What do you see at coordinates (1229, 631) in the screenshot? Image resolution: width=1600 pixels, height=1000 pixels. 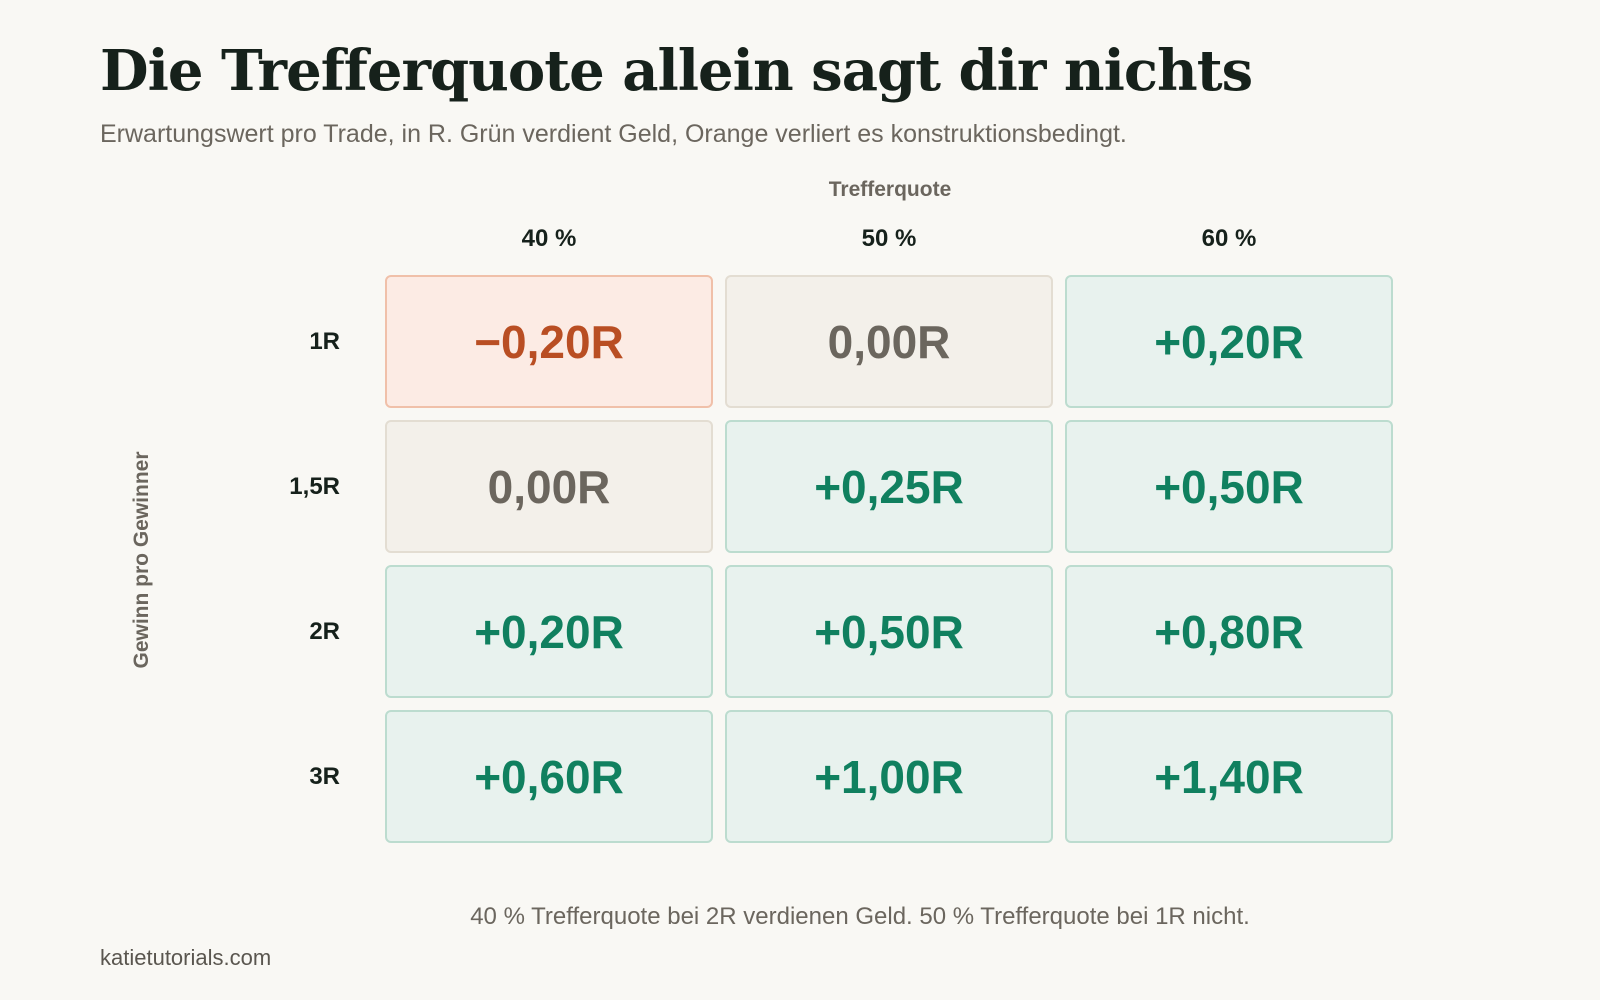 I see `heatmap-cell: +0,80R` at bounding box center [1229, 631].